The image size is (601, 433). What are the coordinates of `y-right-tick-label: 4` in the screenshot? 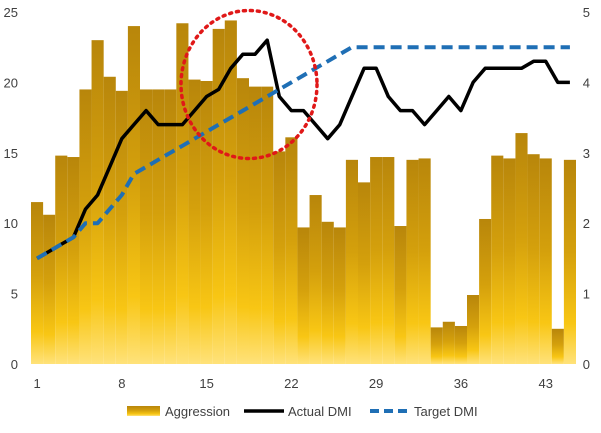 It's located at (586, 82).